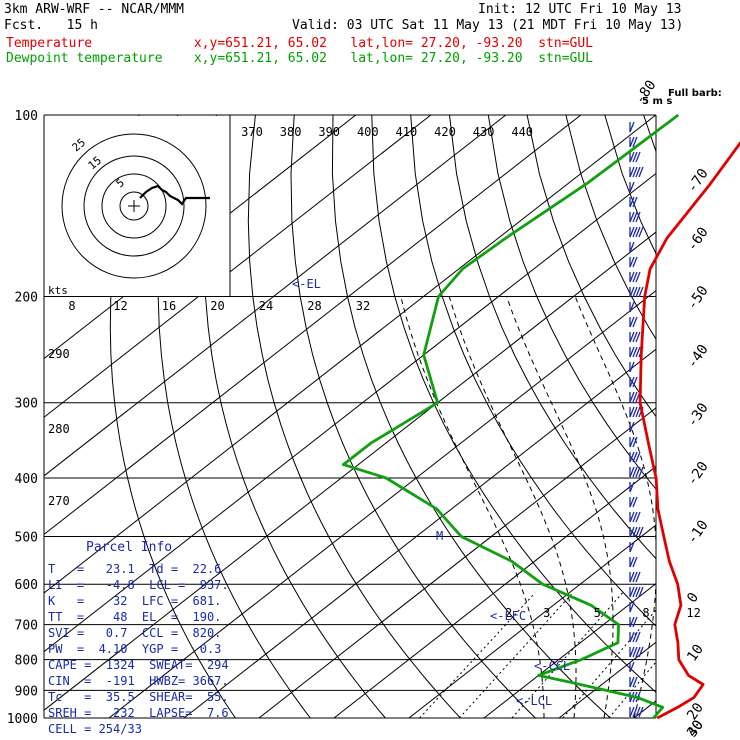 Image resolution: width=740 pixels, height=740 pixels. What do you see at coordinates (26, 661) in the screenshot?
I see `pressure-tick-label: 800` at bounding box center [26, 661].